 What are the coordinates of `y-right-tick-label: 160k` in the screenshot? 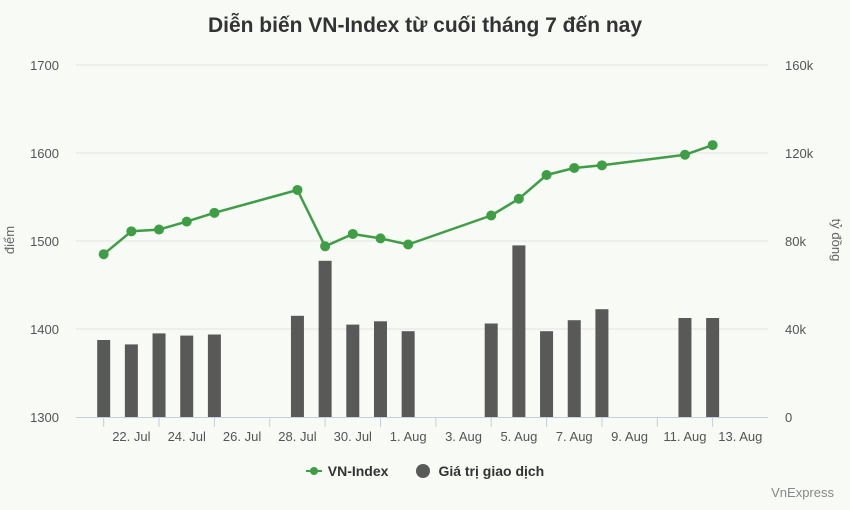 It's located at (799, 65).